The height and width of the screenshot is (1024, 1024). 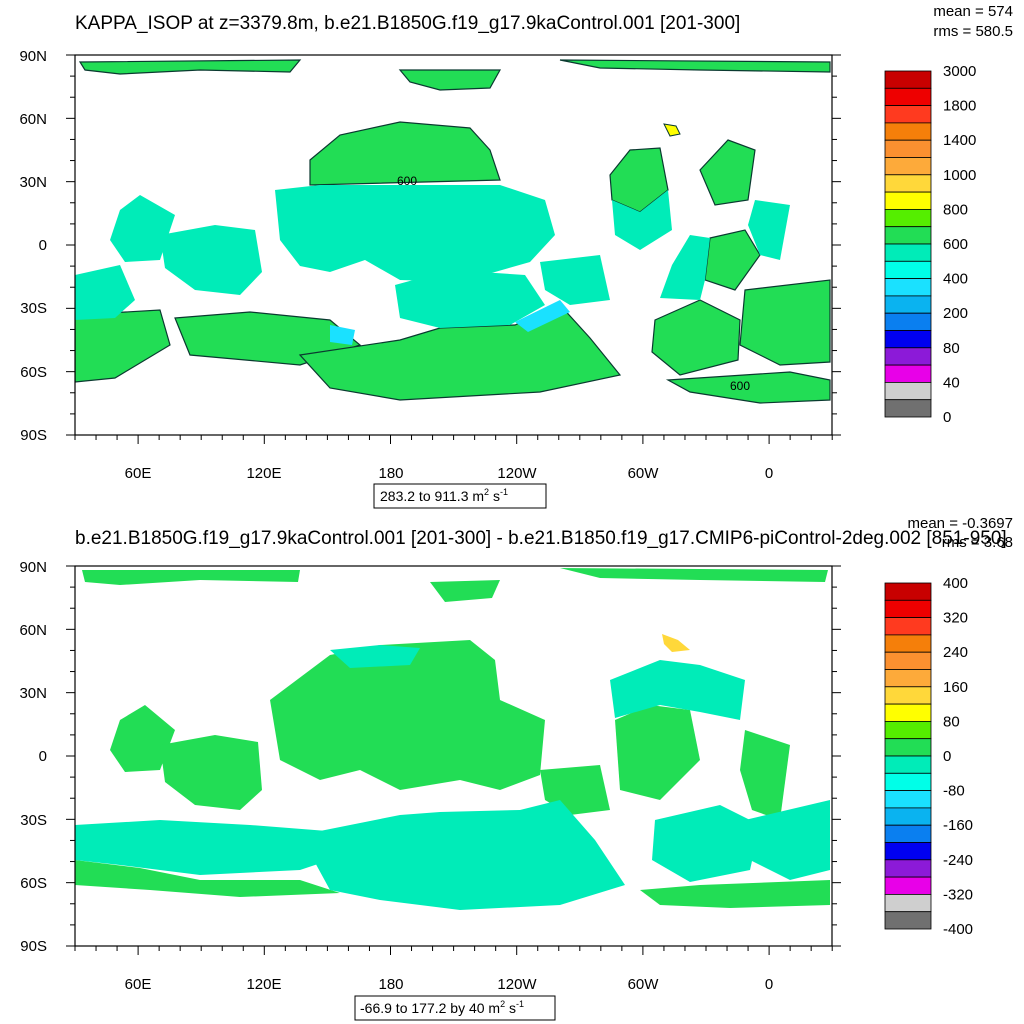 What do you see at coordinates (123, 346) in the screenshot?
I see `map1-south-indian-west` at bounding box center [123, 346].